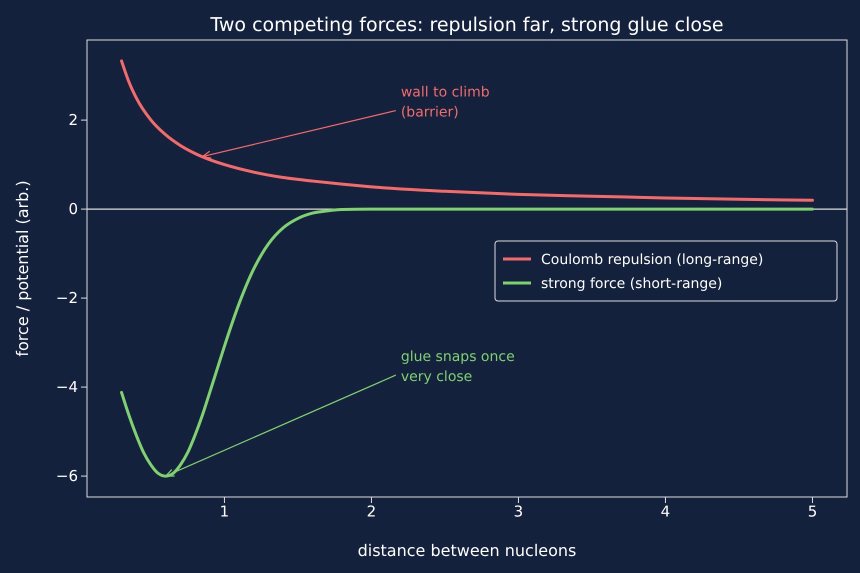 The image size is (860, 573). Describe the element at coordinates (631, 284) in the screenshot. I see `legend-label: strong force (short-range)` at that location.